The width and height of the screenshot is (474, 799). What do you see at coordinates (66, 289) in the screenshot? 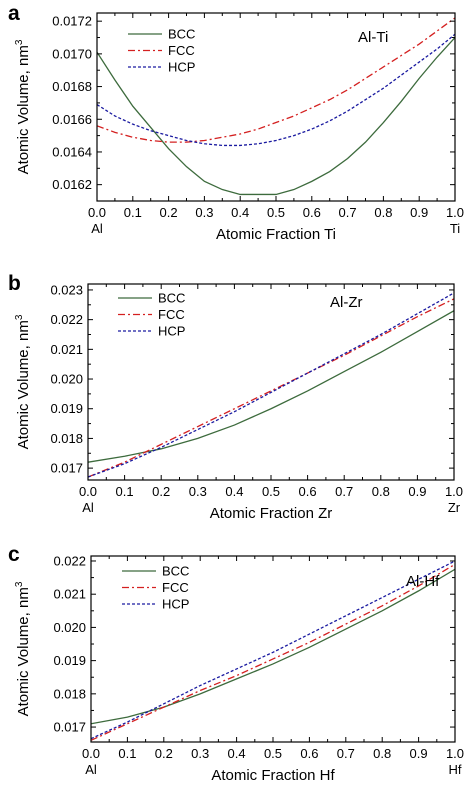
I see `y-tick-label: 0.023` at bounding box center [66, 289].